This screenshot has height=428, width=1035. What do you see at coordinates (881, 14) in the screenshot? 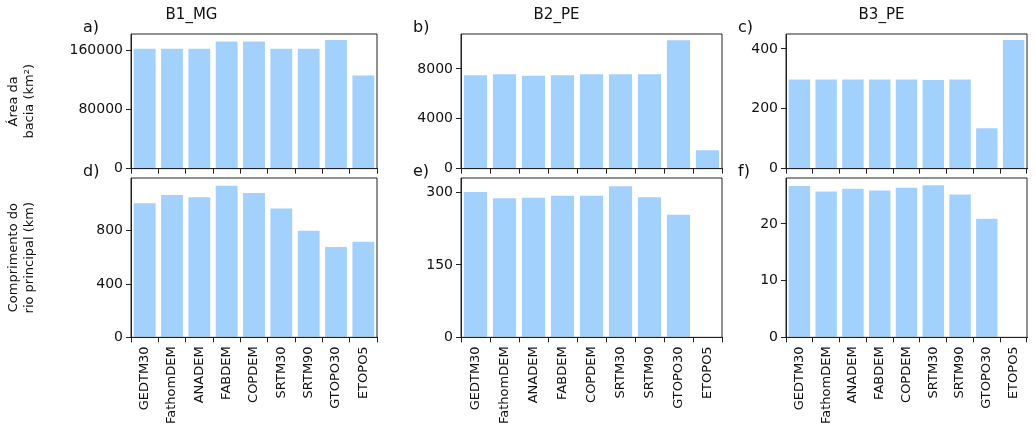
I see `chart-title: B3_PE` at bounding box center [881, 14].